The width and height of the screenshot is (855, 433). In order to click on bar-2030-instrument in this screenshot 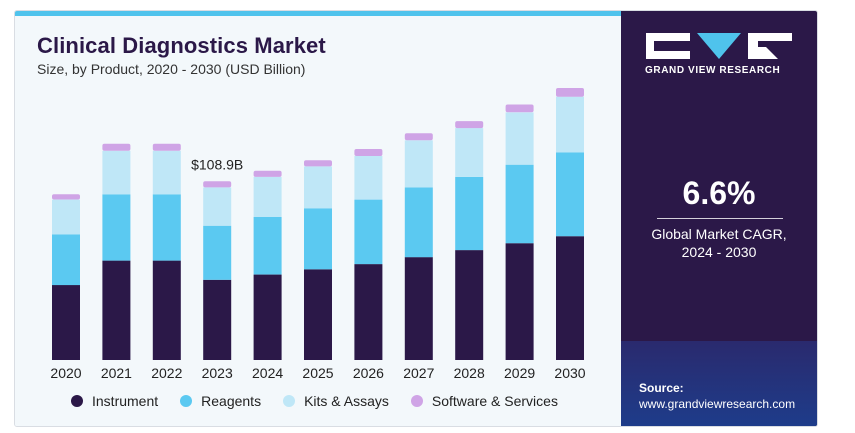, I will do `click(570, 298)`.